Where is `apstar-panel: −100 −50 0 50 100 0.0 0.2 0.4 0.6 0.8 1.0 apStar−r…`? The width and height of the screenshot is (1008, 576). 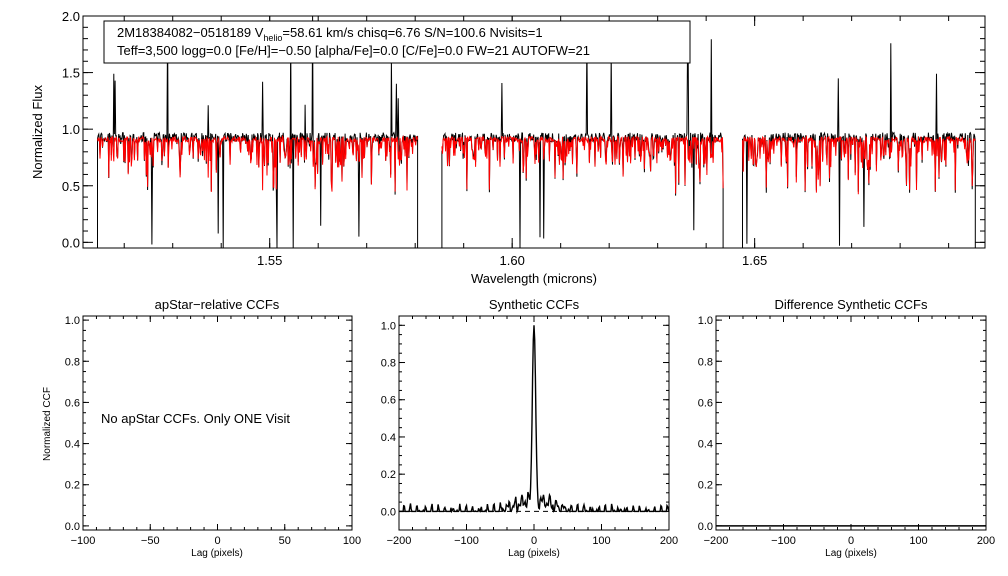 apstar-panel: −100 −50 0 50 100 0.0 0.2 0.4 0.6 0.8 1.0 apStar−r… is located at coordinates (201, 428).